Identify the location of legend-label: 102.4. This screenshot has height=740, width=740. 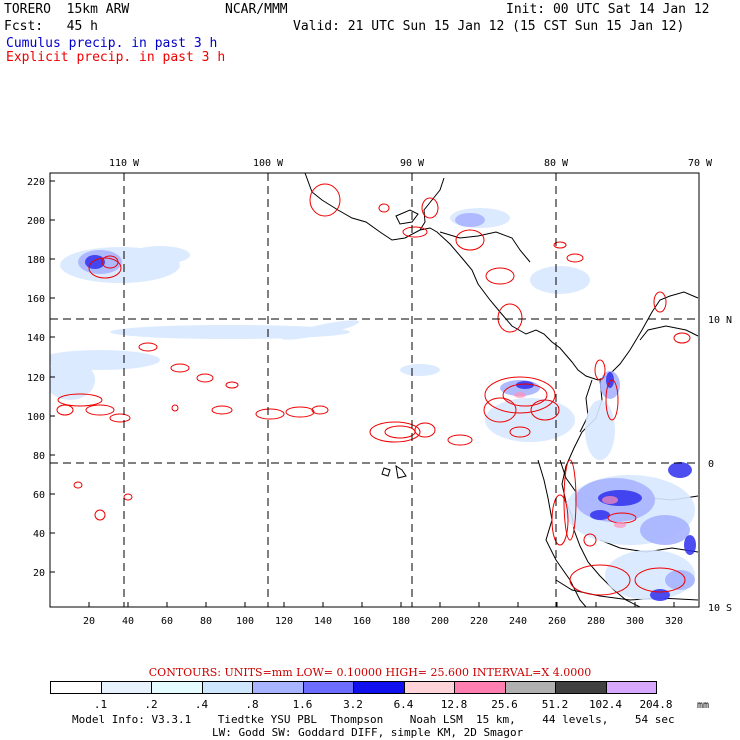
(605, 704).